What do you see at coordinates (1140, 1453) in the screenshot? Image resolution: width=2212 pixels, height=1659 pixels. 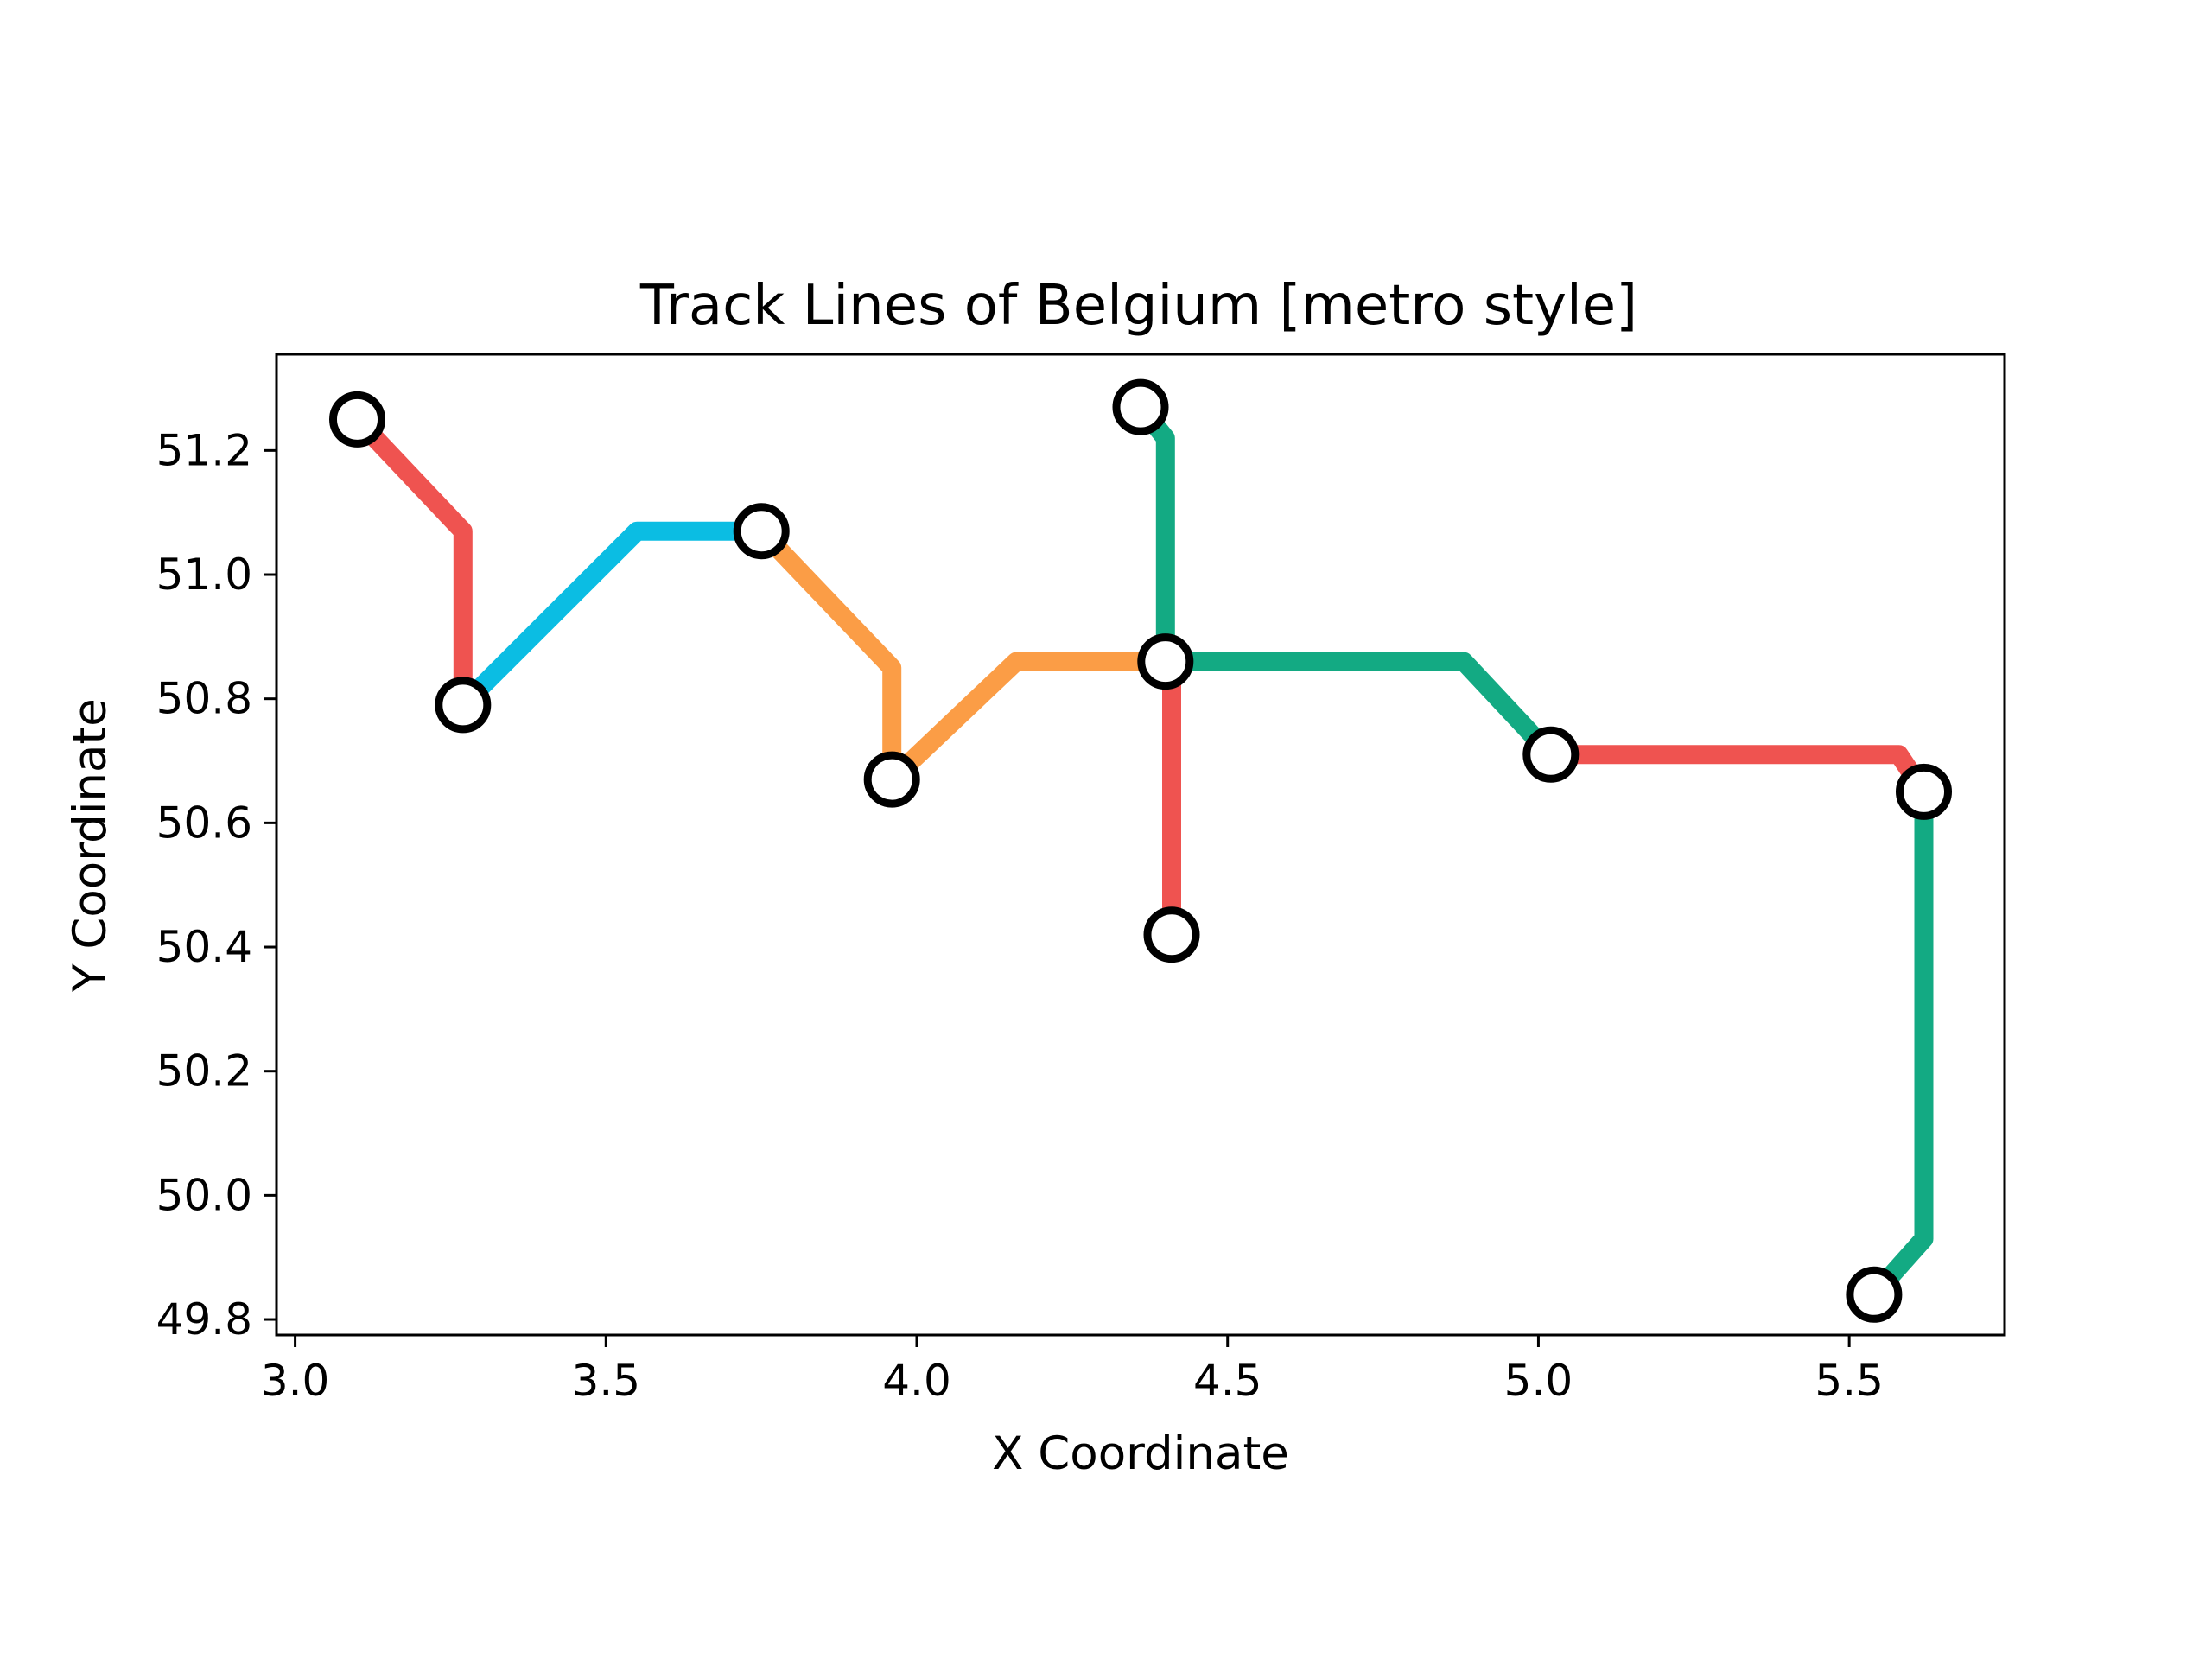 I see `x-axis-label: X Coordinate` at bounding box center [1140, 1453].